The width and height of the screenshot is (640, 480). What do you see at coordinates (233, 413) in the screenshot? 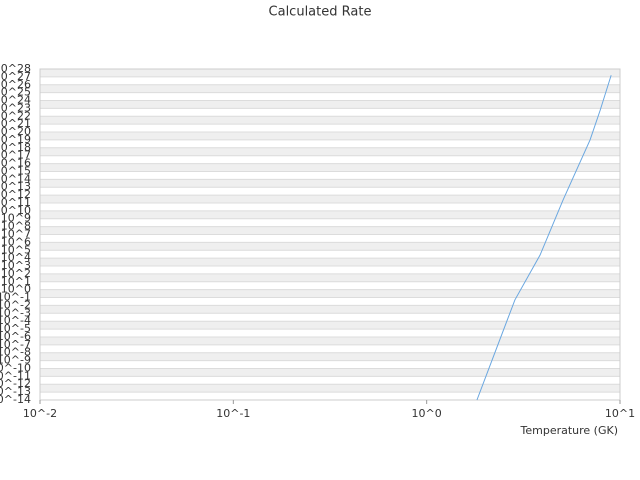
I see `x-tick-label: 10^-1` at bounding box center [233, 413].